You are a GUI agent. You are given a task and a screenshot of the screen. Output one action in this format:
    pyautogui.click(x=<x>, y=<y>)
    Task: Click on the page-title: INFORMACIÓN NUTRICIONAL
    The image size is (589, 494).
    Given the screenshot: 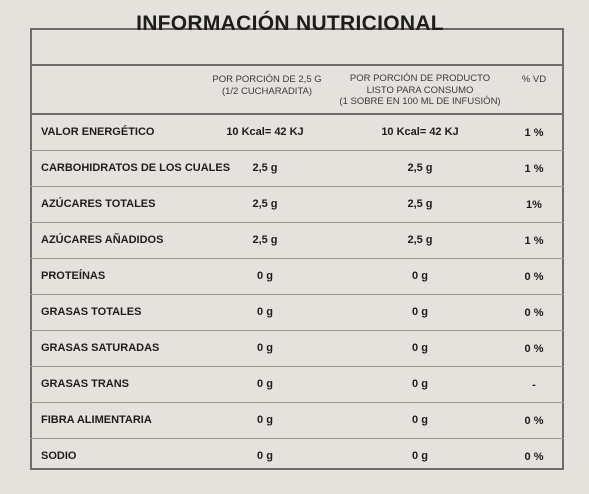 What is the action you would take?
    pyautogui.click(x=290, y=23)
    